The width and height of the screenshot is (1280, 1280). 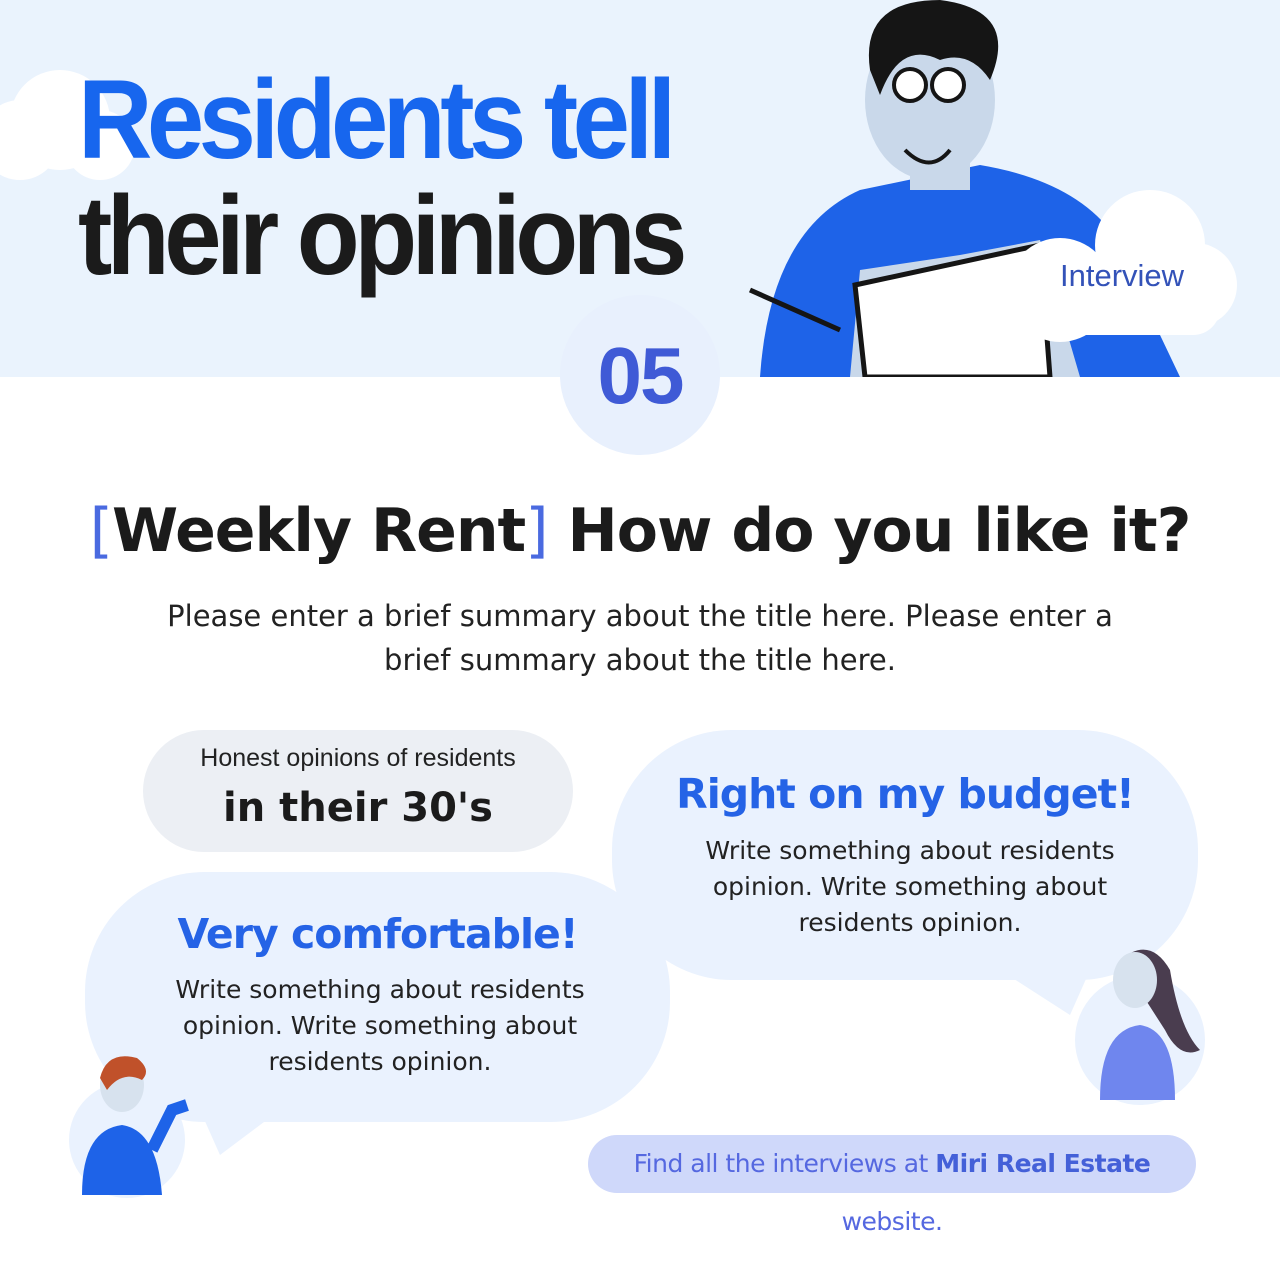 I want to click on question-heading: [Weekly Rent] How do you like it?, so click(x=640, y=531).